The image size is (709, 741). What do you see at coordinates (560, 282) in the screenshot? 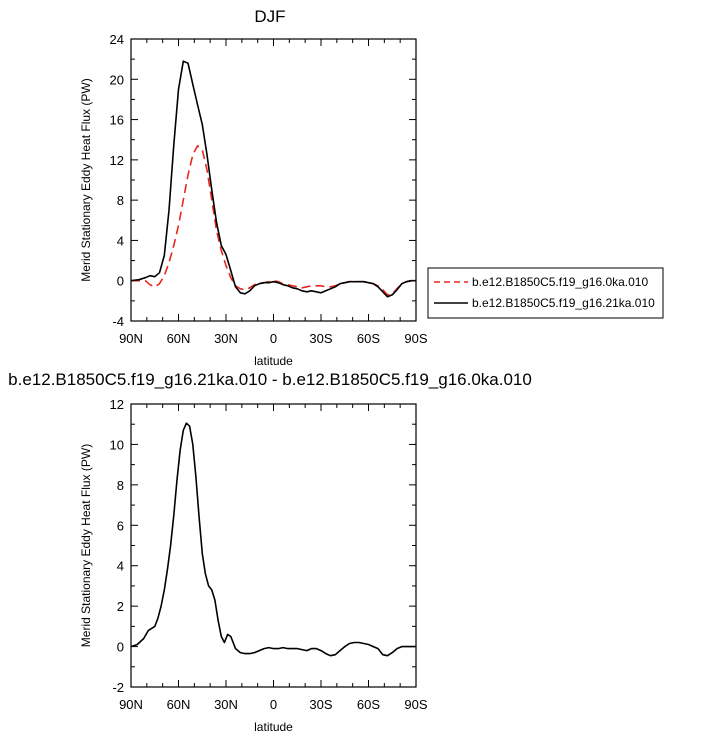
I see `legend-label: b.e12.B1850C5.f19_g16.0ka.010` at bounding box center [560, 282].